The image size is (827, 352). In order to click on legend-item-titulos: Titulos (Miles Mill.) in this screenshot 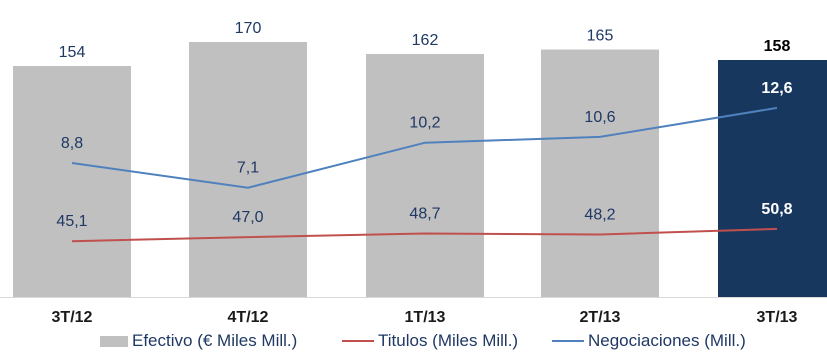, I will do `click(430, 341)`.